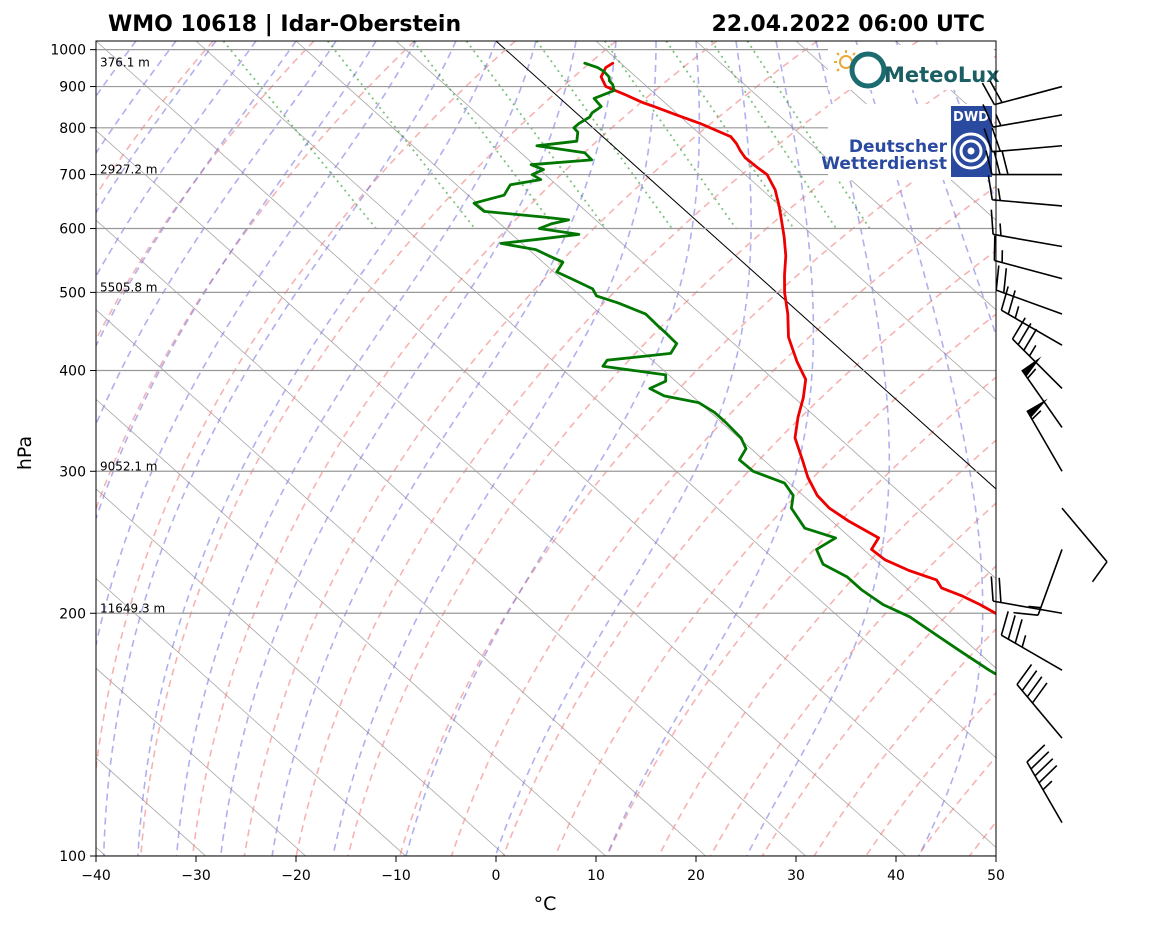  What do you see at coordinates (129, 466) in the screenshot?
I see `height-label: 9052.1 m` at bounding box center [129, 466].